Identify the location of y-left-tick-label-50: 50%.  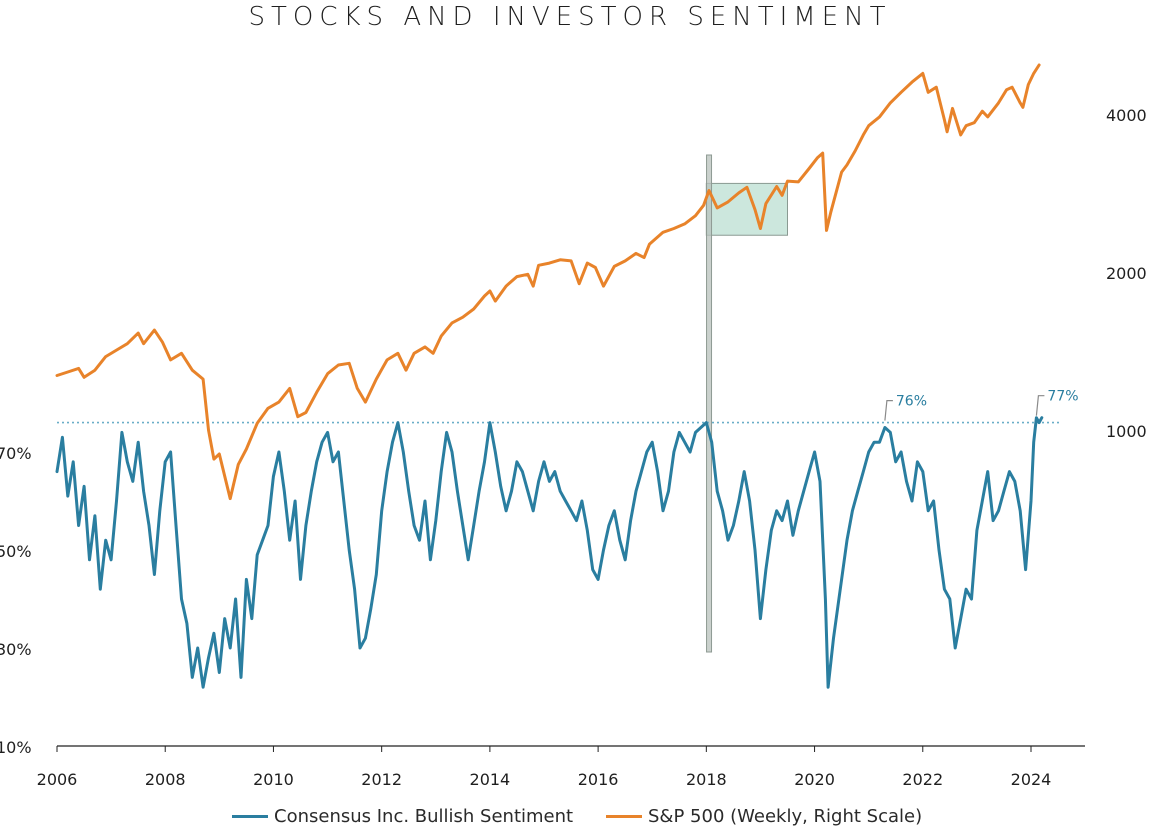
(16, 551).